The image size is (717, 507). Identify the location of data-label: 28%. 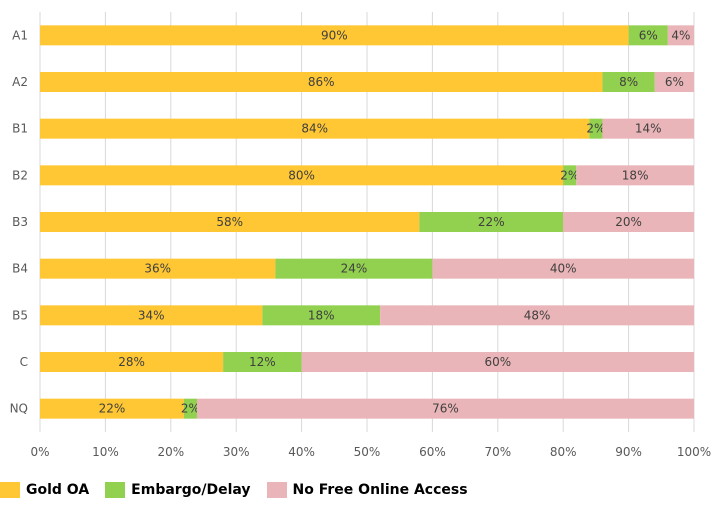
(131, 362).